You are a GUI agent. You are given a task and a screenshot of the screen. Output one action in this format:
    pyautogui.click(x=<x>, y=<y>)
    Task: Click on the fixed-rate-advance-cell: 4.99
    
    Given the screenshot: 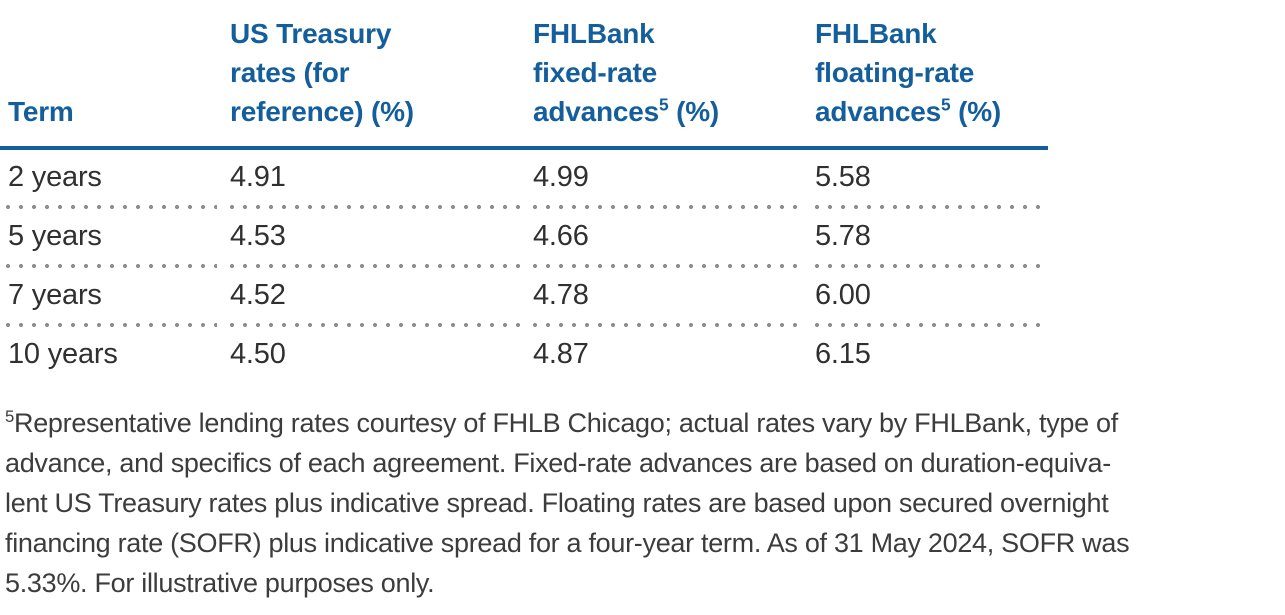 What is the action you would take?
    pyautogui.click(x=561, y=177)
    